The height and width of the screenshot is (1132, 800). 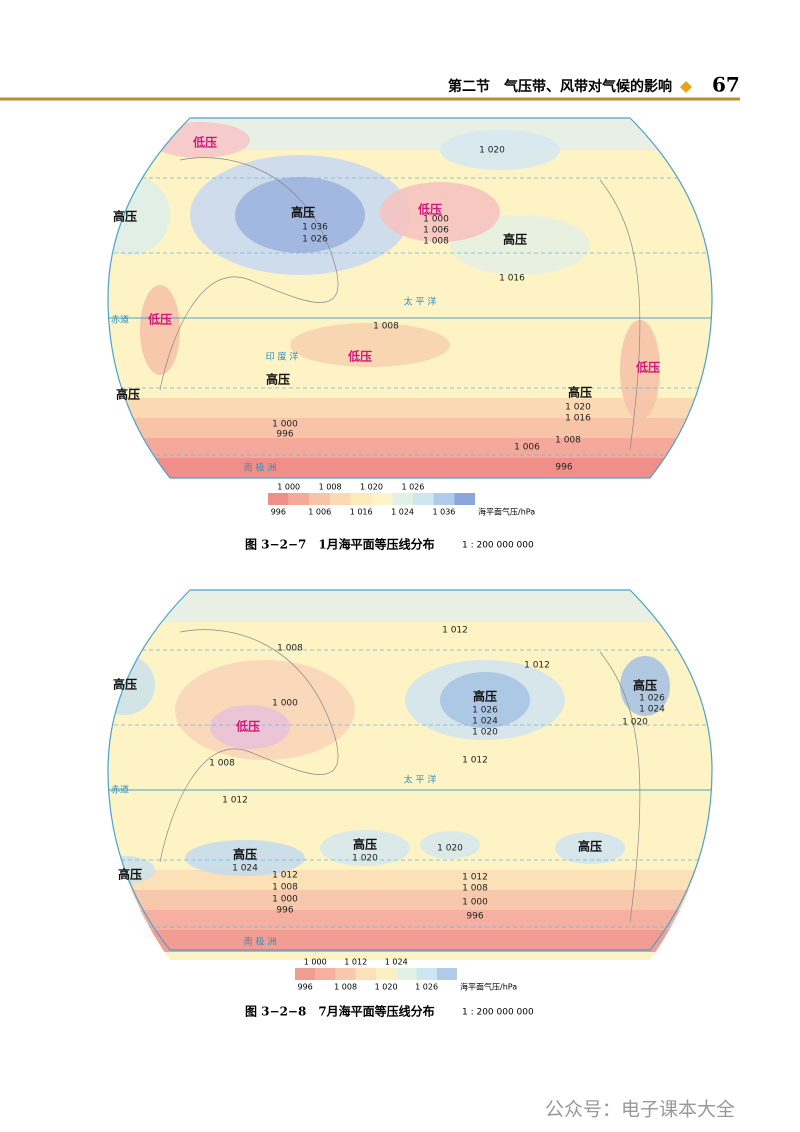 I want to click on legend-top-label: 1 012, so click(x=355, y=962).